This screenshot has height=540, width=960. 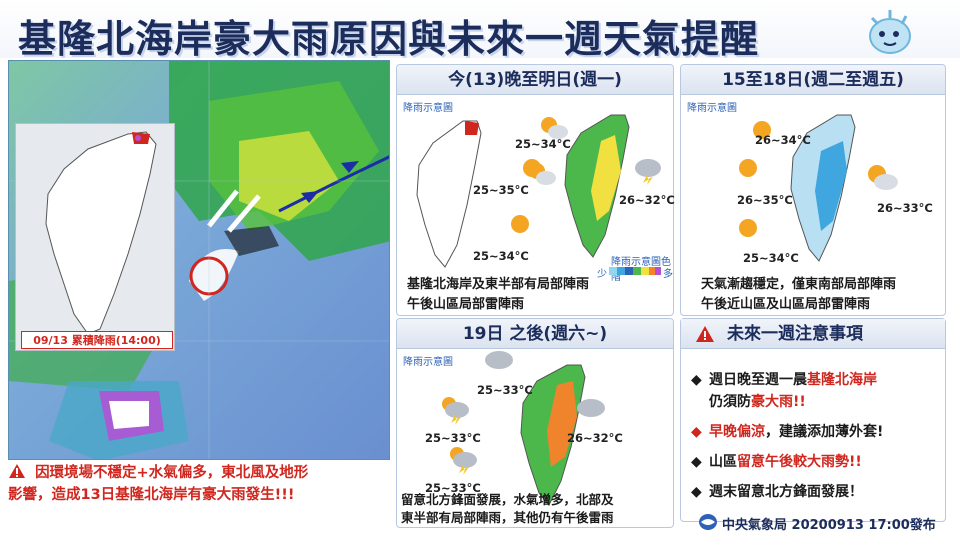 I want to click on temp-2: 25~35°C, so click(x=501, y=190).